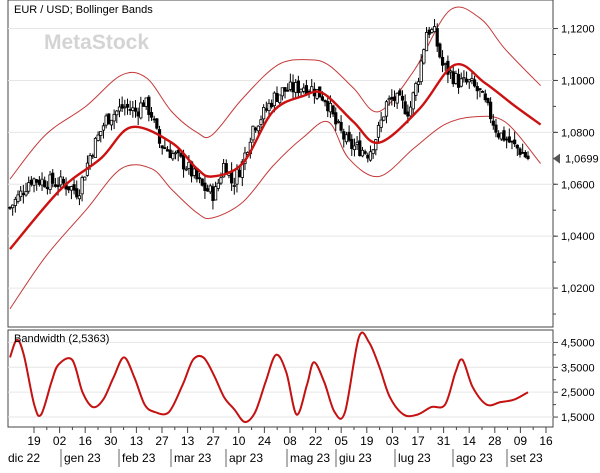  I want to click on x-day-label: 17, so click(418, 441).